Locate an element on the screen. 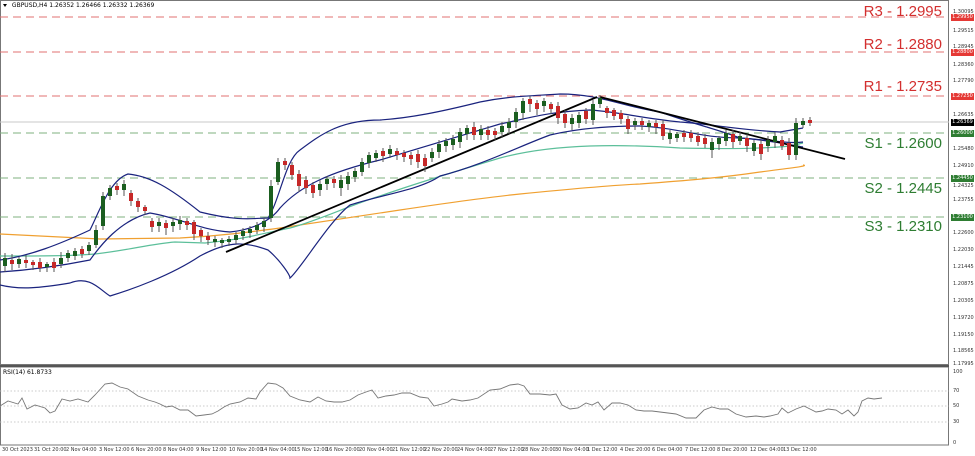 Image resolution: width=975 pixels, height=456 pixels. uptrend-line is located at coordinates (411, 174).